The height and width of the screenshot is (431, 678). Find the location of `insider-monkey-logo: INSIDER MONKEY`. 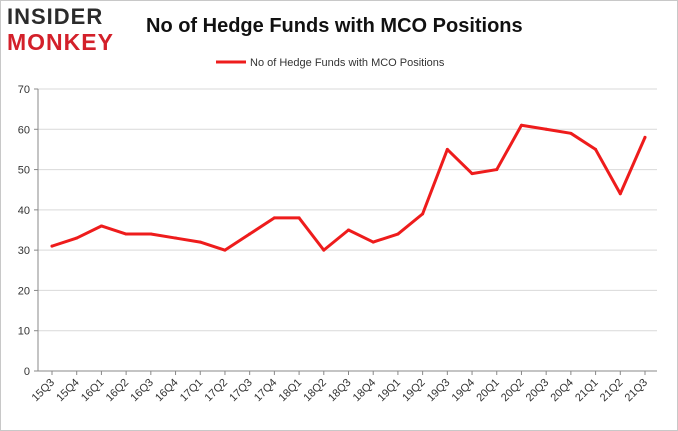

insider-monkey-logo: INSIDER MONKEY is located at coordinates (67, 31).